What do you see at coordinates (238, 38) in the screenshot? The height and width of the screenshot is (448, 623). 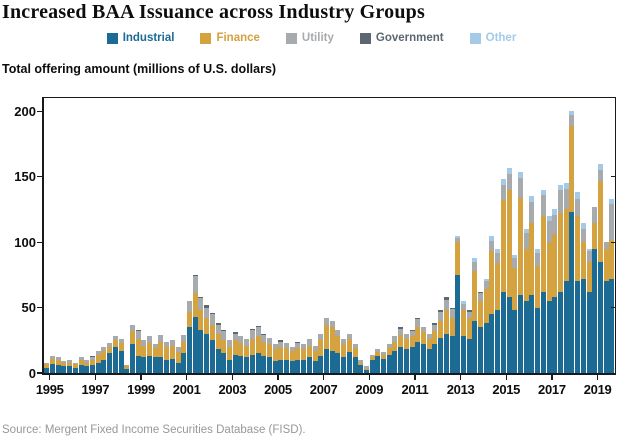 I see `legend-label-finance: Finance` at bounding box center [238, 38].